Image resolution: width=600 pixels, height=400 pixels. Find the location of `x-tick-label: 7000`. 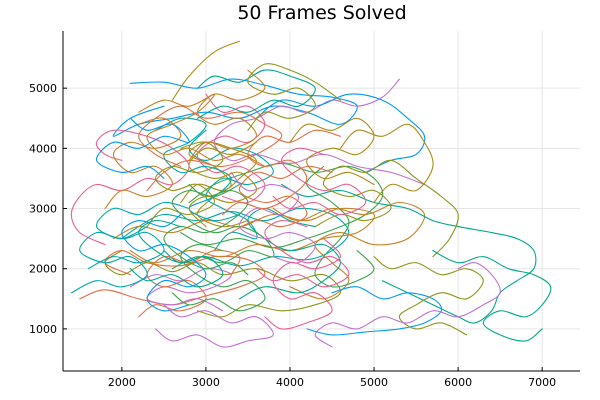

x-tick-label: 7000 is located at coordinates (542, 382).